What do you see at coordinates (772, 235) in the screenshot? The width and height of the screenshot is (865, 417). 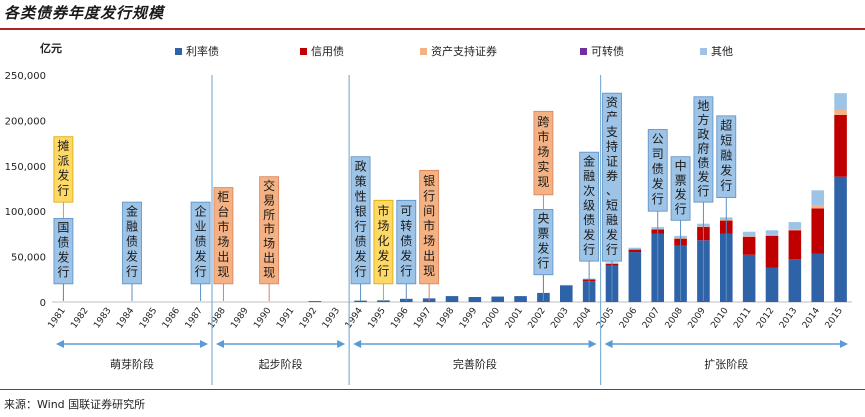 I see `bar-abs-2012` at bounding box center [772, 235].